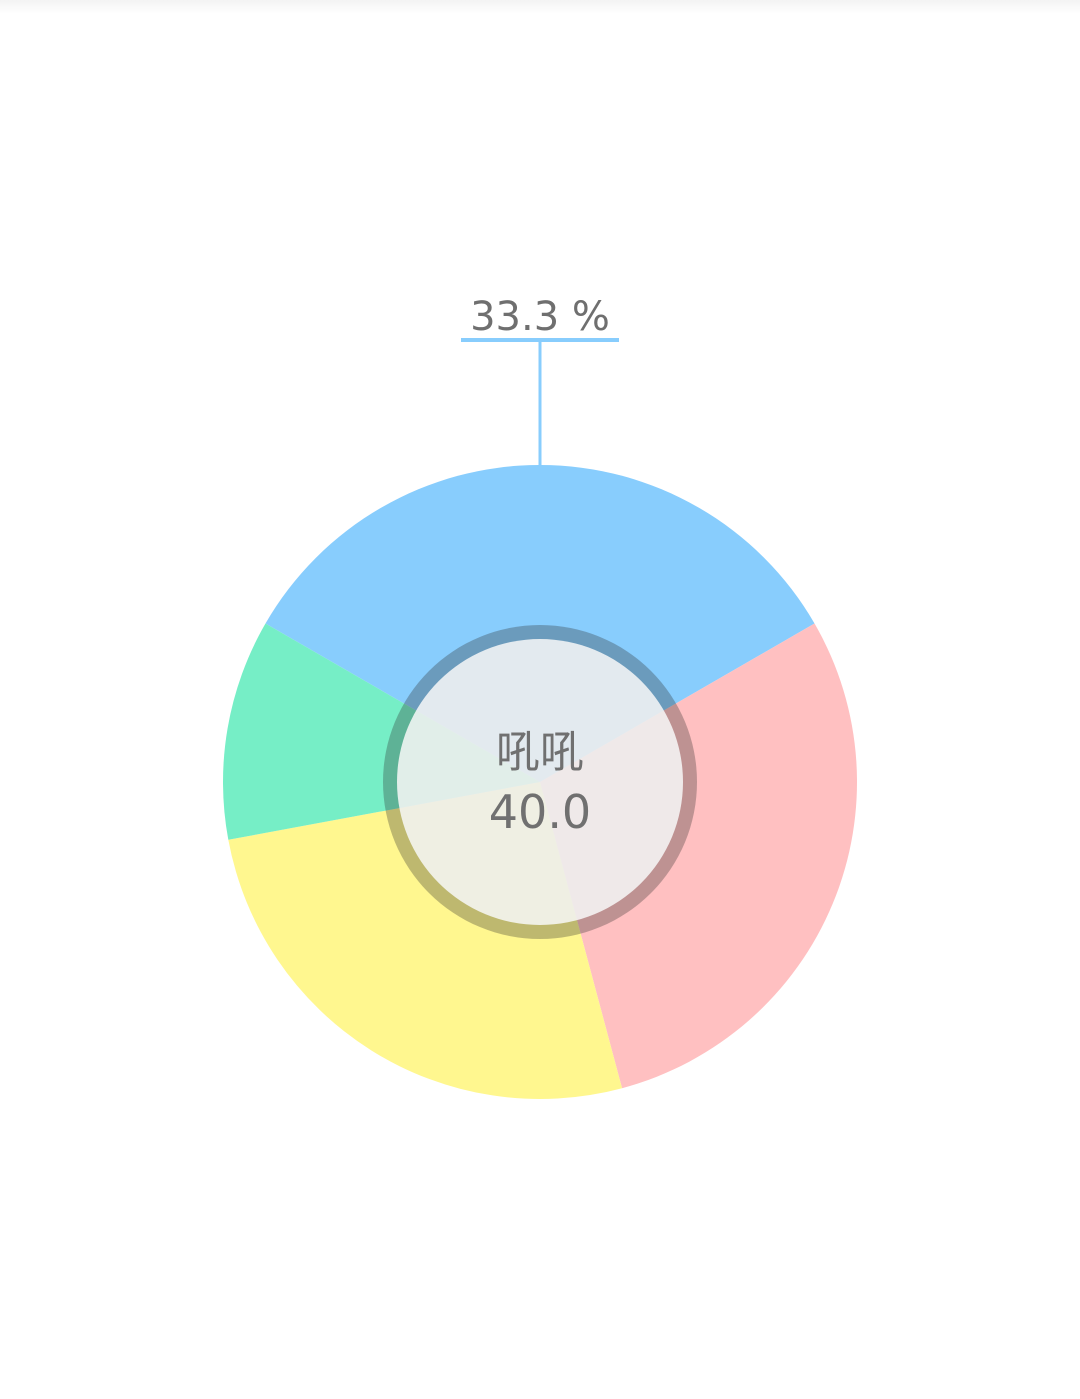 Image resolution: width=1080 pixels, height=1399 pixels. I want to click on donut-hole-group, so click(540, 782).